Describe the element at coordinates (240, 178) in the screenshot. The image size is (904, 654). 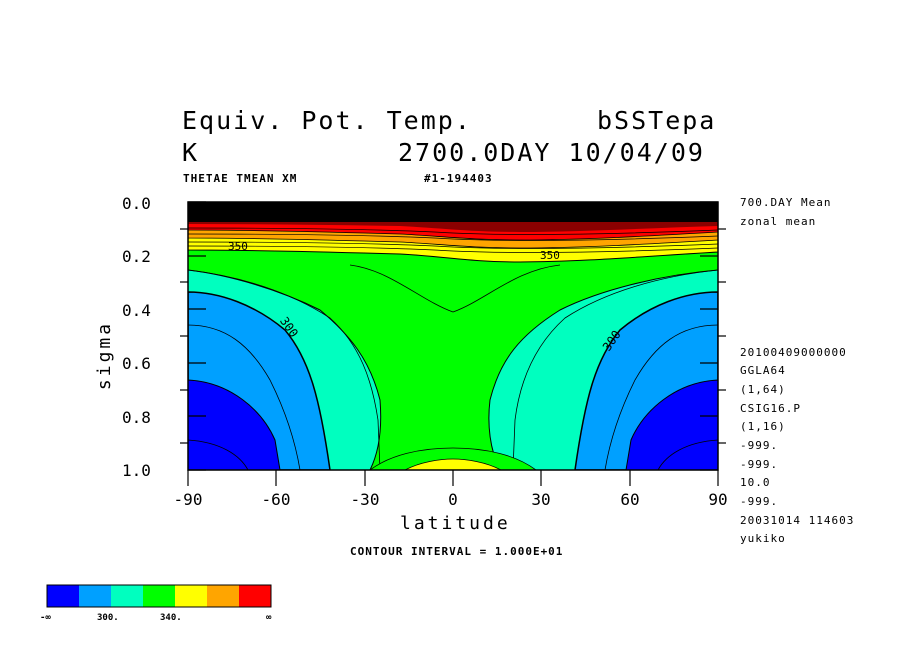
I see `variable-name: THETAE TMEAN XM` at that location.